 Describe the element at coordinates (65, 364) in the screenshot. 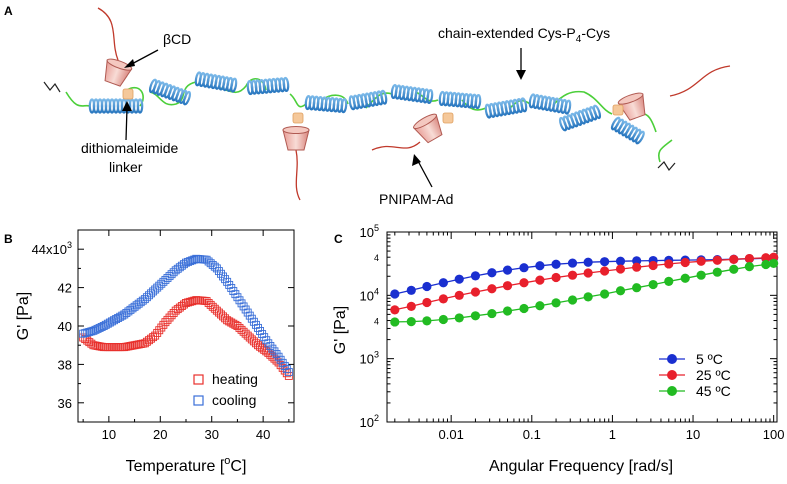

I see `y-tick-label: 38` at that location.